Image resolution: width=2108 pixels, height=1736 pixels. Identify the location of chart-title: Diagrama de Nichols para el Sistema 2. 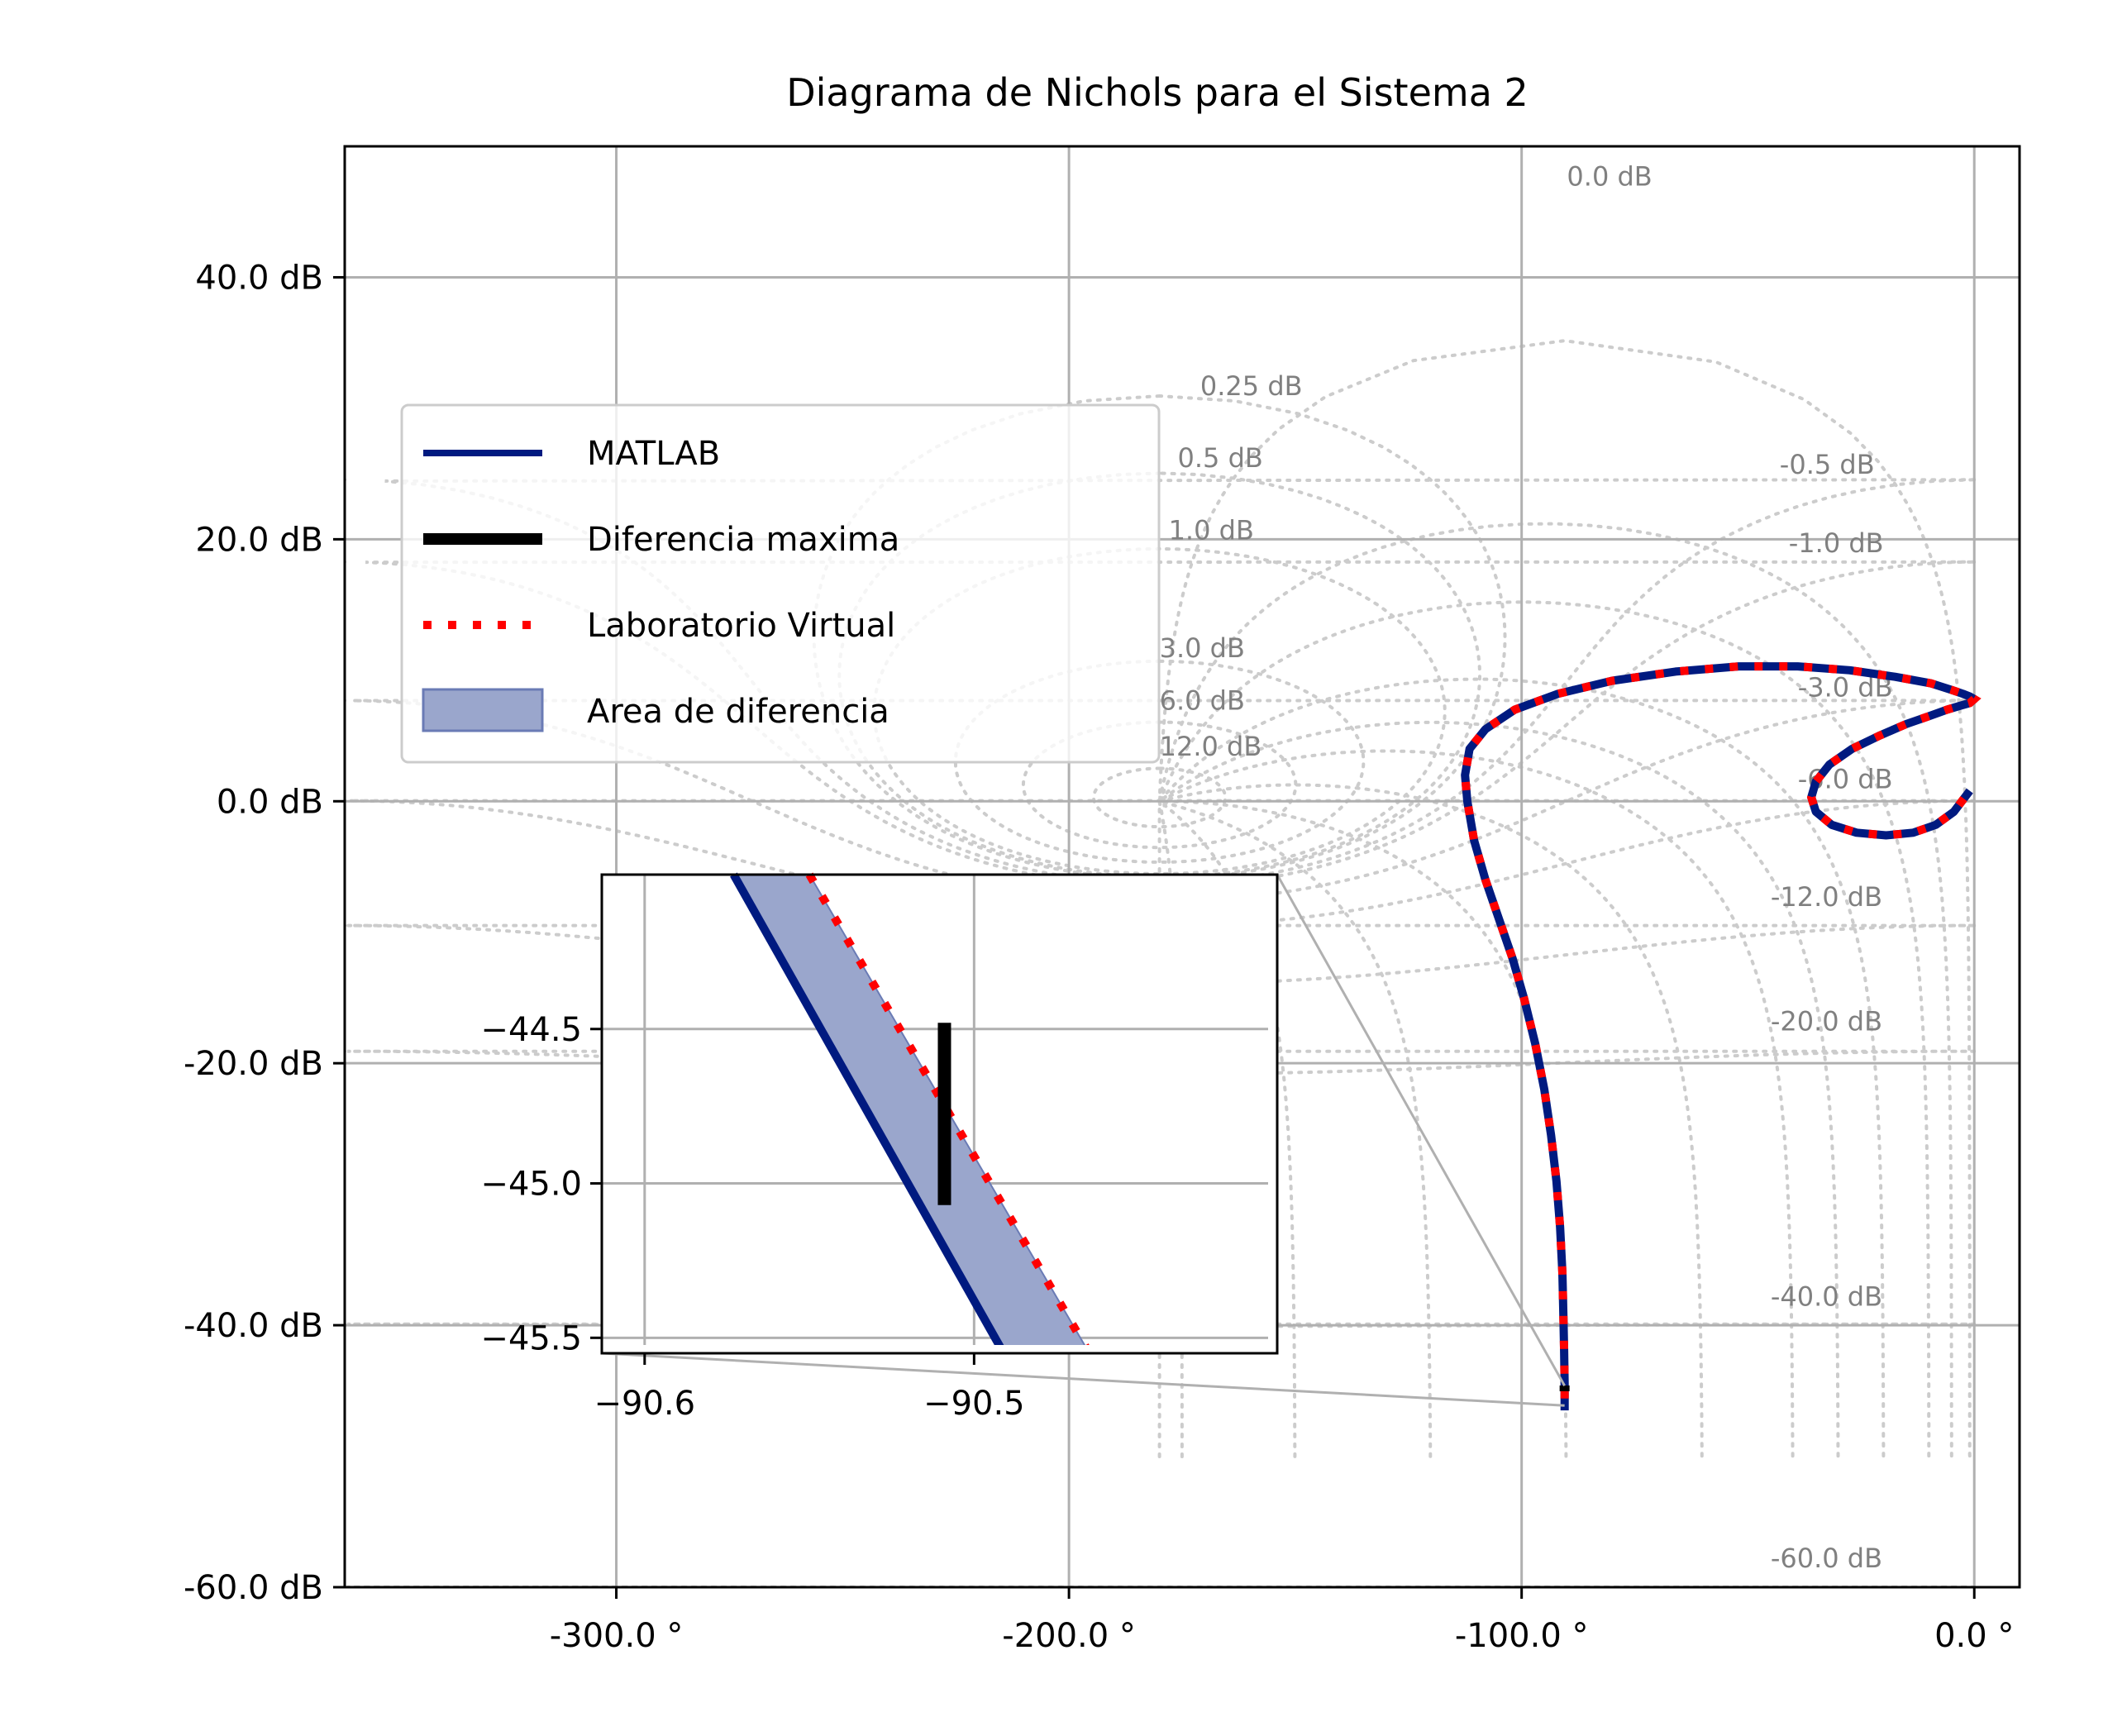
(1157, 93).